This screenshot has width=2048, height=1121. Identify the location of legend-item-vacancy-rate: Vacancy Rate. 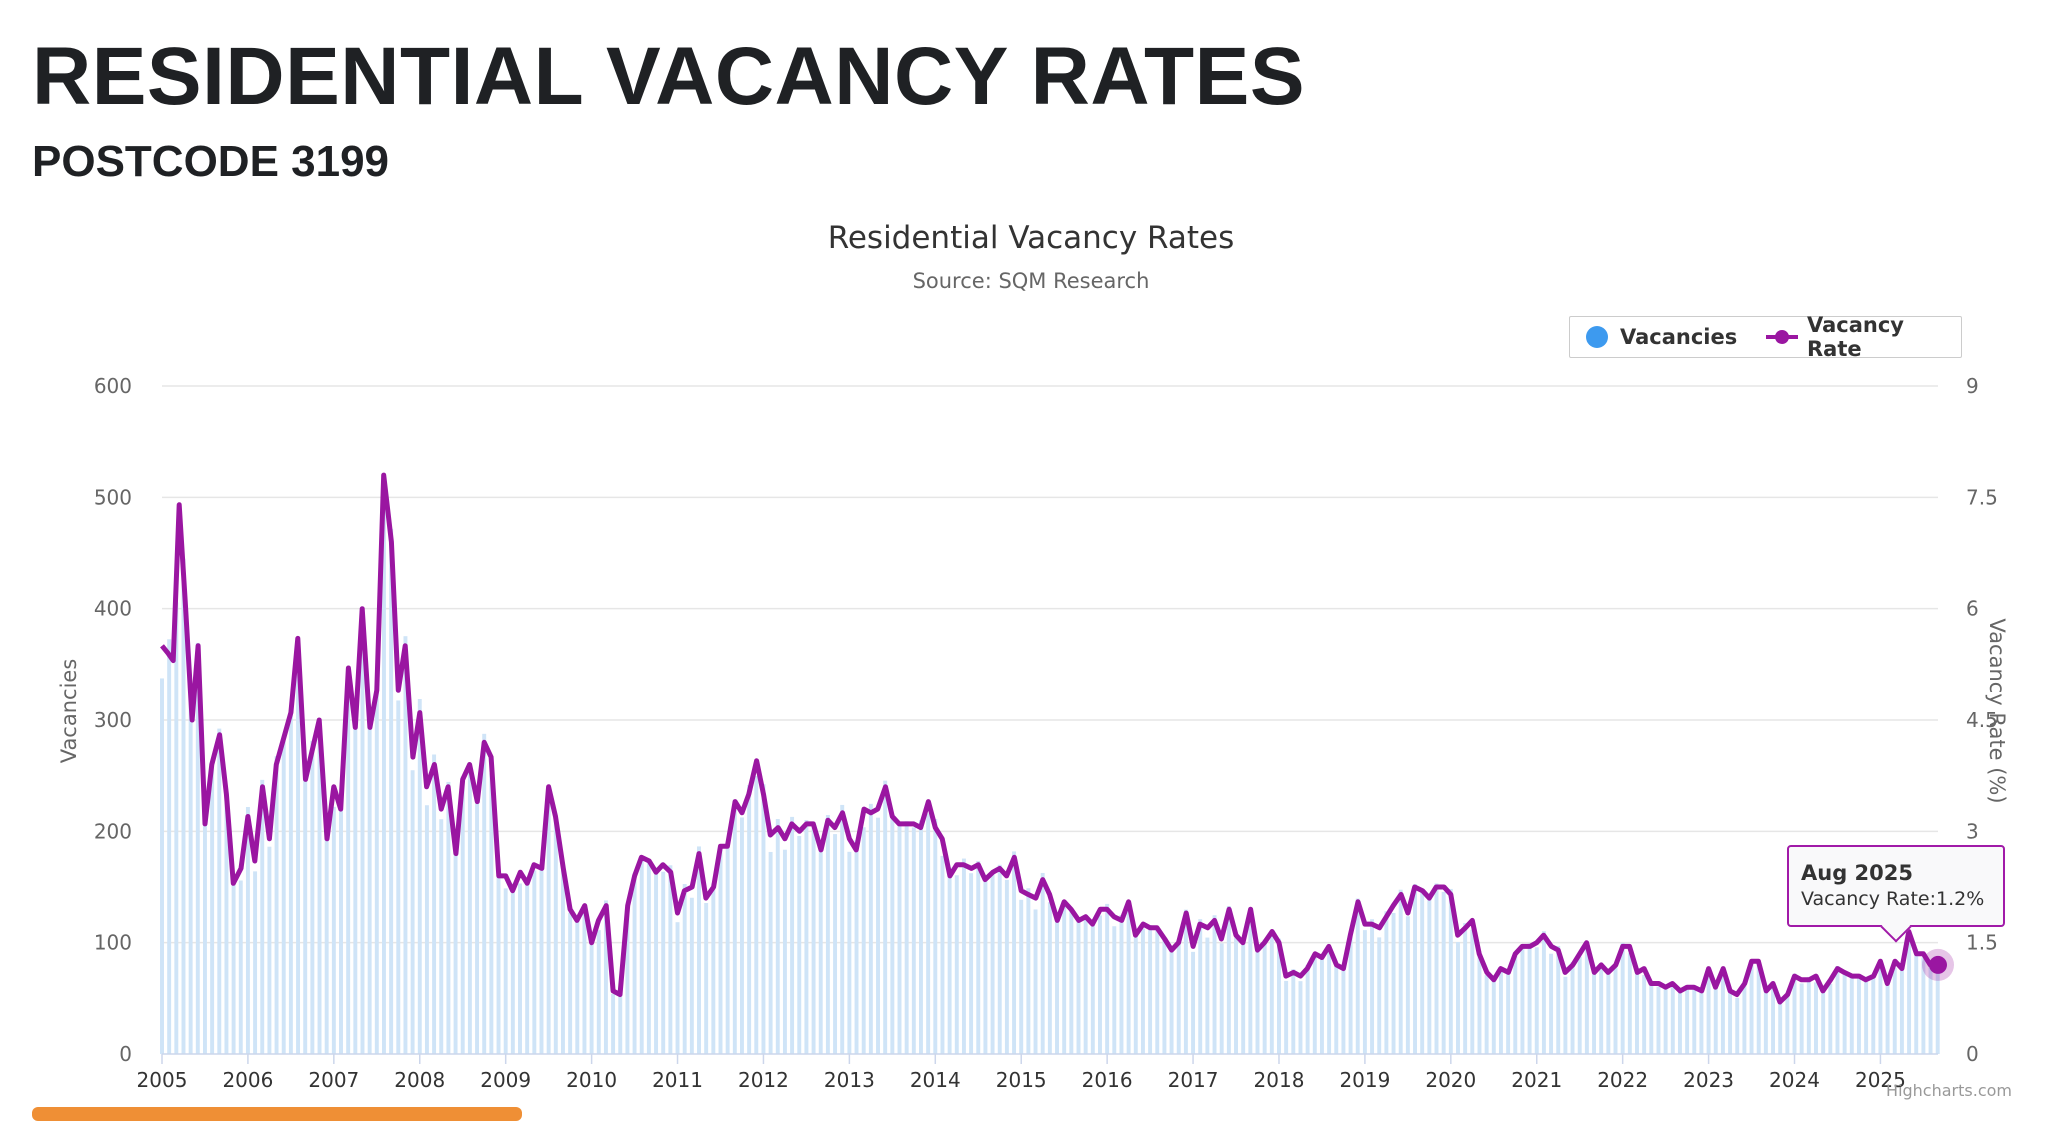
(1863, 337).